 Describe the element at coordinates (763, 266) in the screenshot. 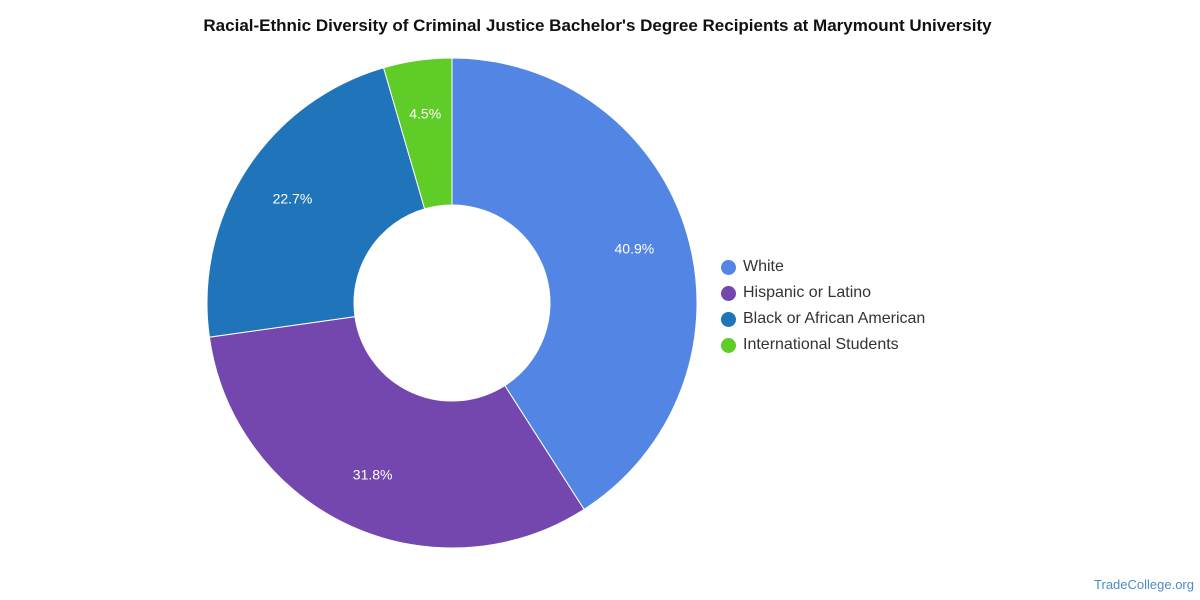

I see `legend-label: White` at that location.